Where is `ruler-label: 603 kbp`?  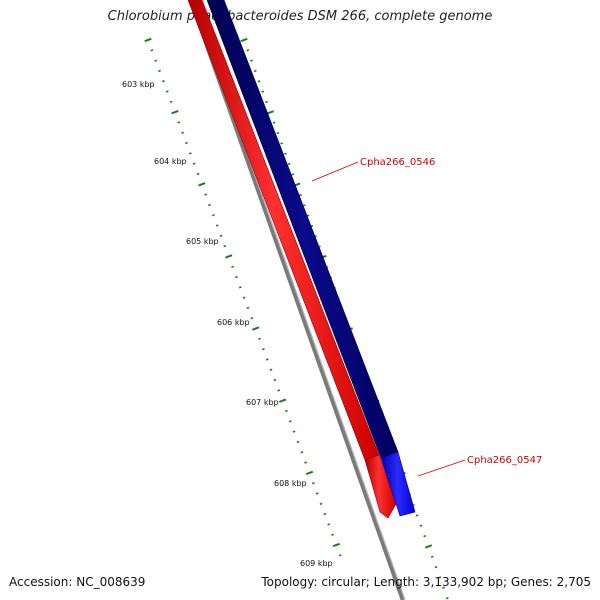
ruler-label: 603 kbp is located at coordinates (138, 84).